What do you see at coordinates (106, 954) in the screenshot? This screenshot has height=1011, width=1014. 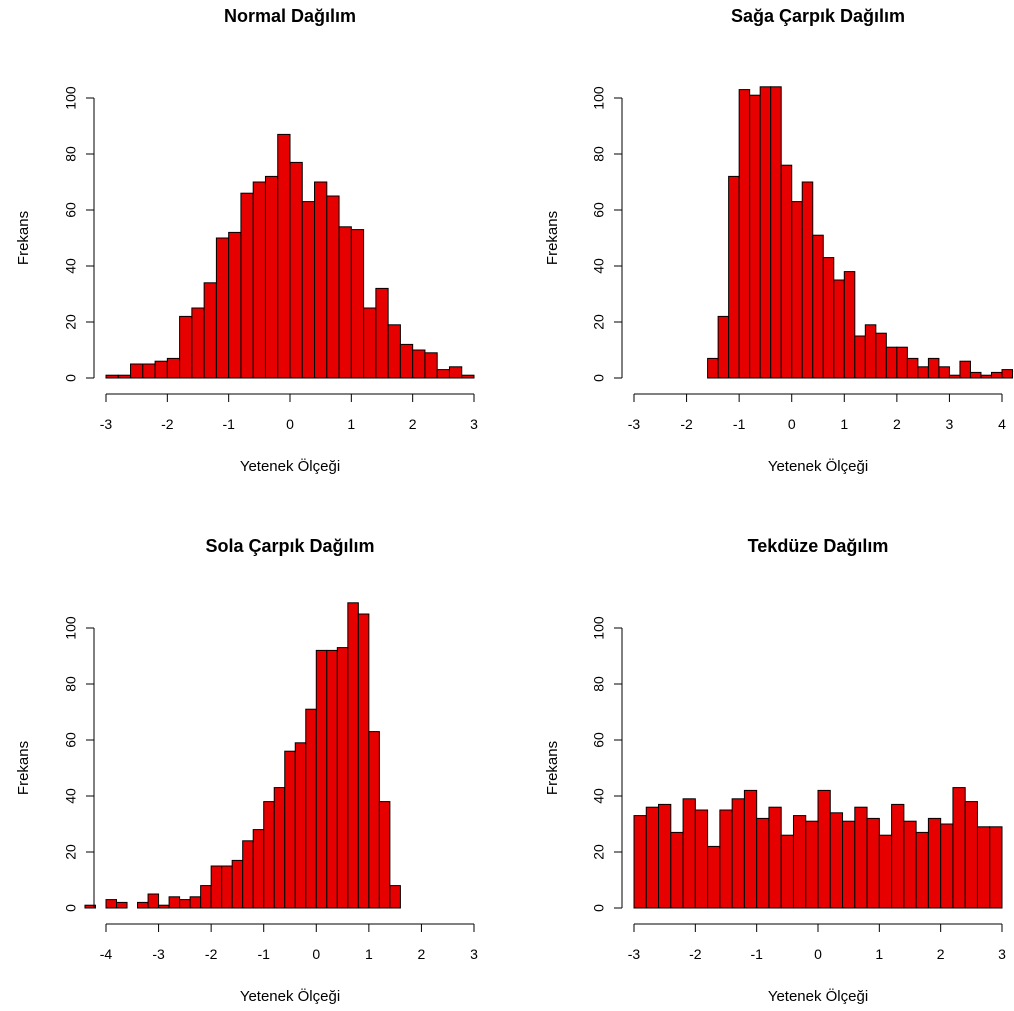 I see `x-tick-label: -4` at bounding box center [106, 954].